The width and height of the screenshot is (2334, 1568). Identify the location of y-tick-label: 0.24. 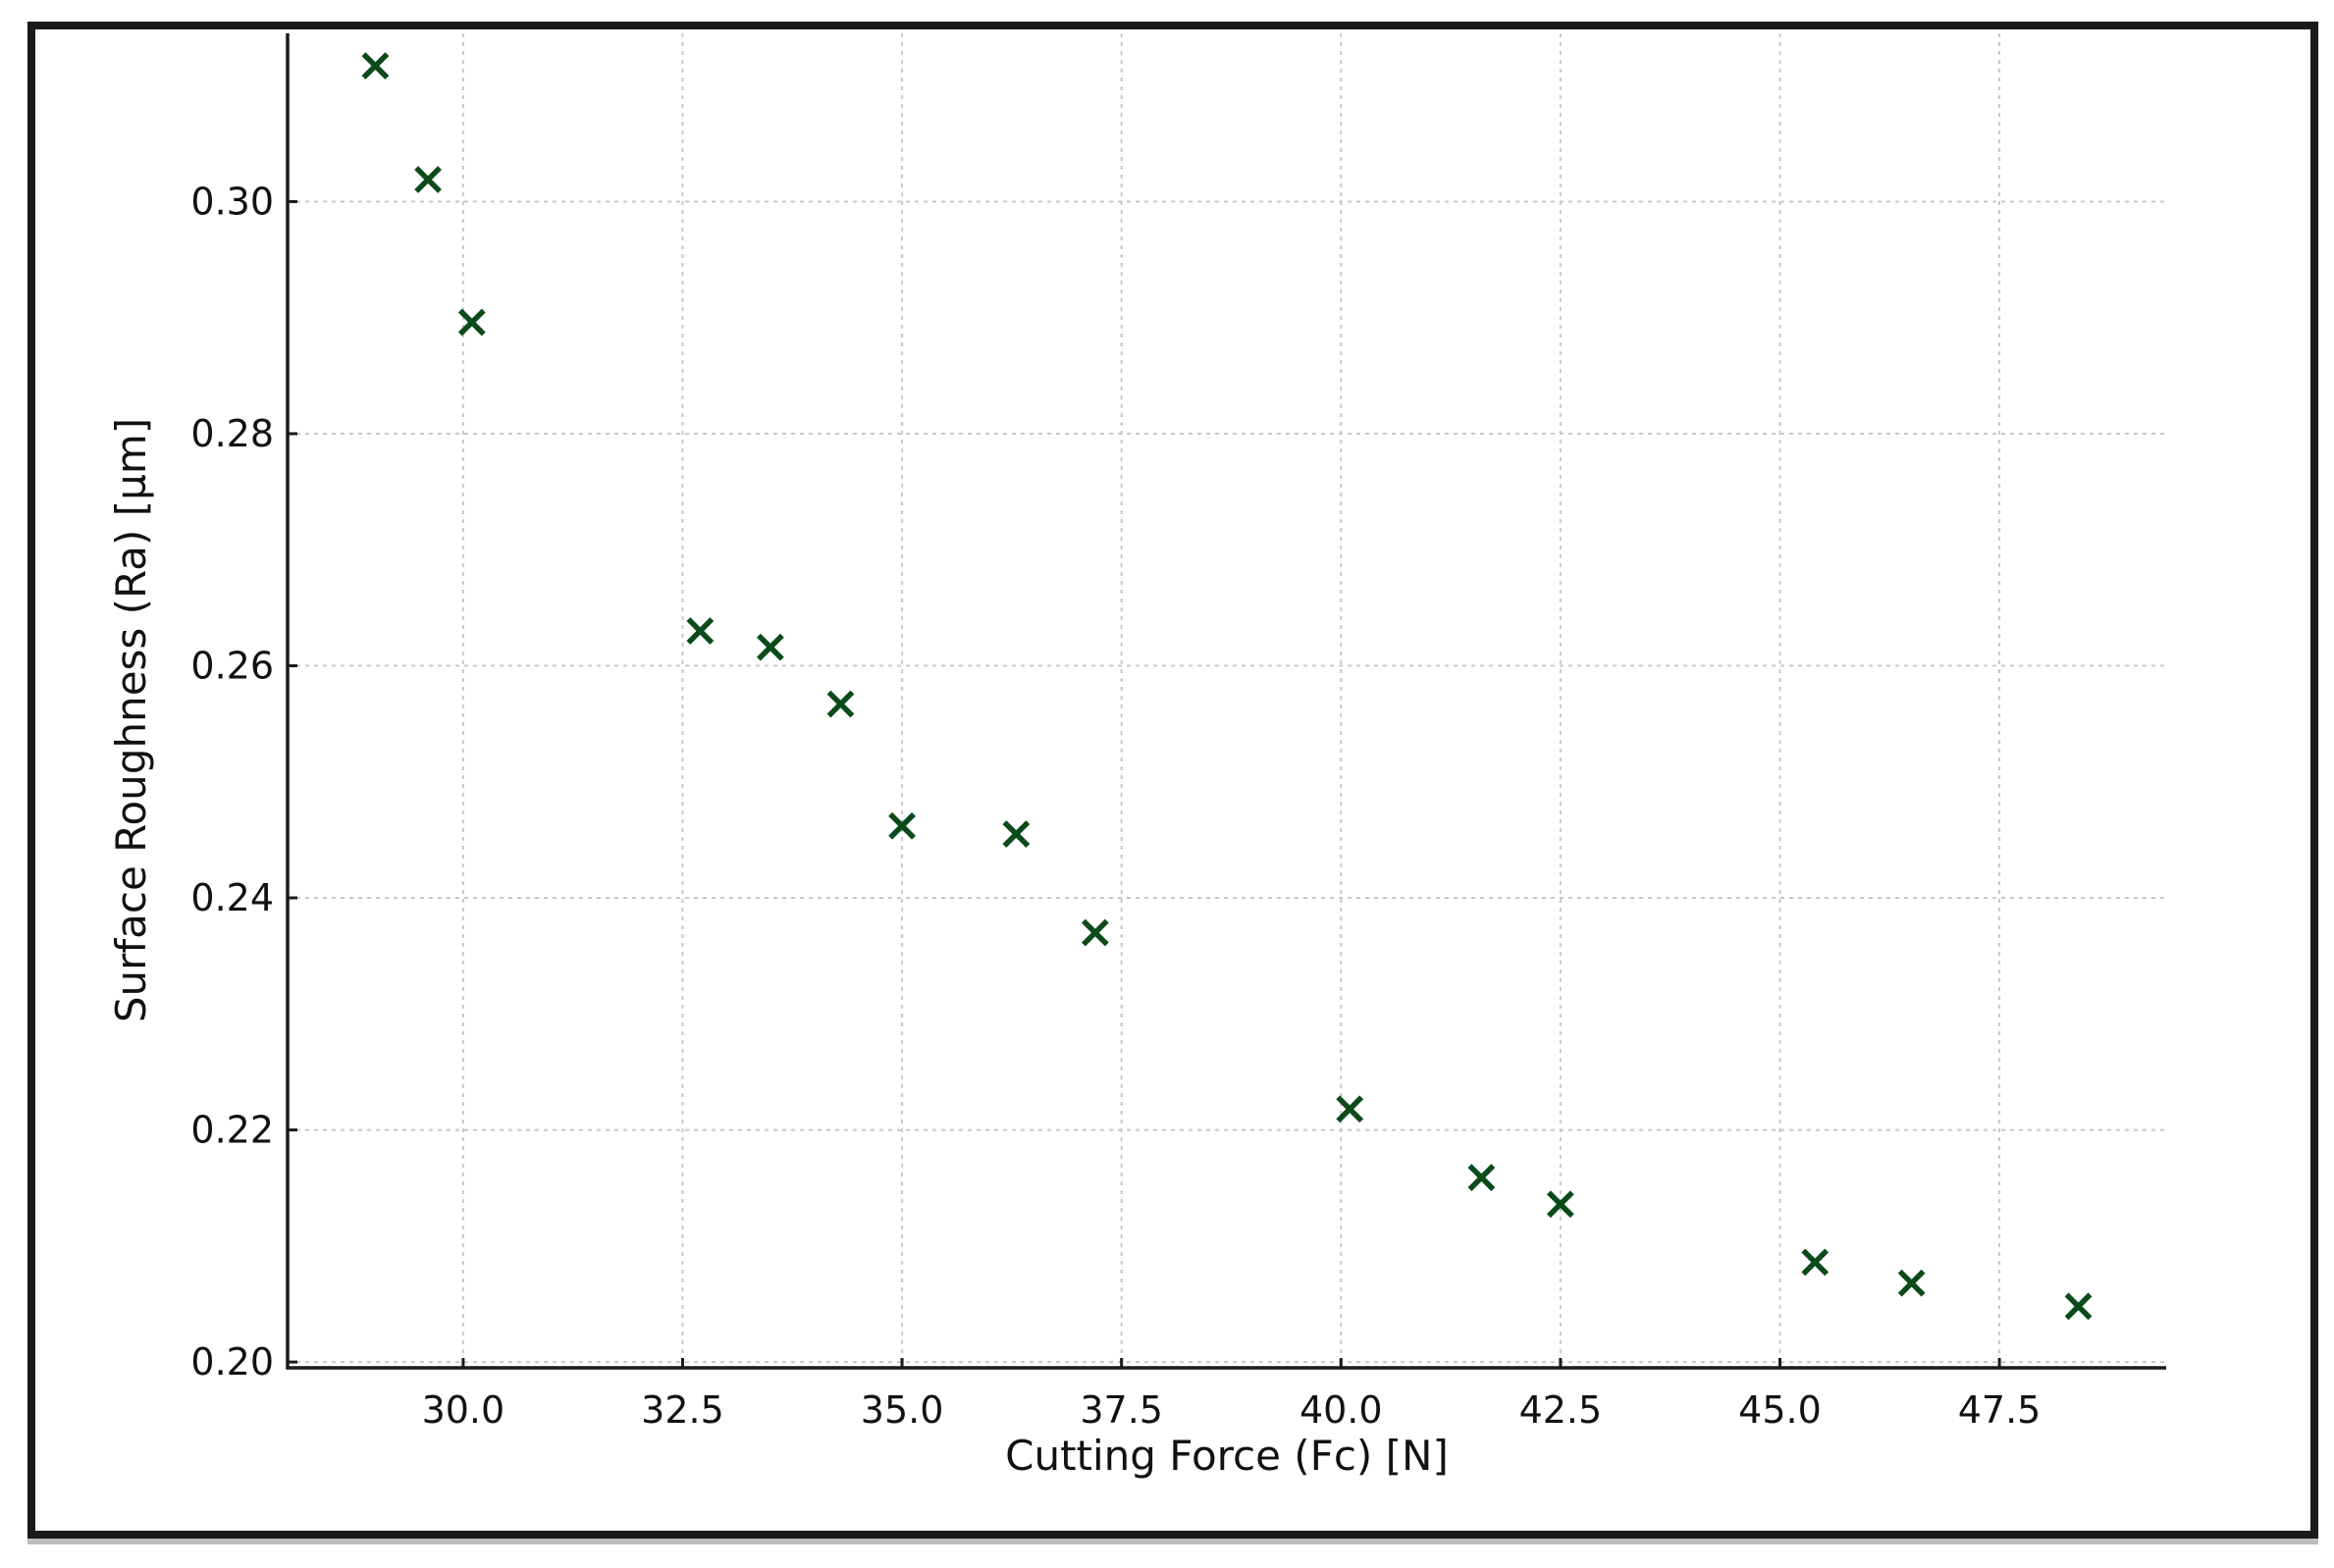
(232, 897).